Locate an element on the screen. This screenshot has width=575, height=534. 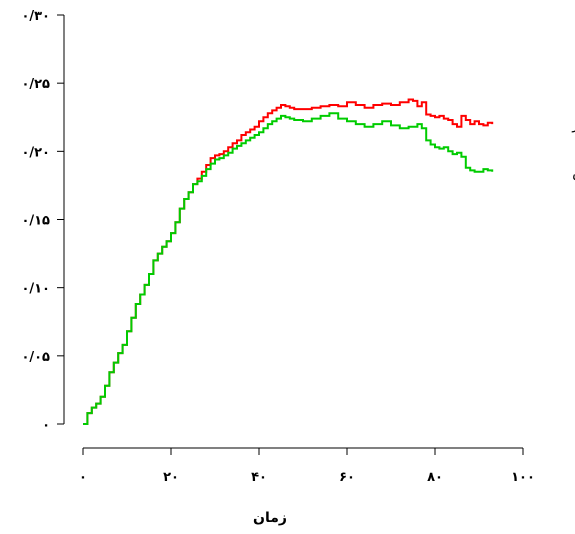
x-axis: ۰ ۲۰ ۴۰ ۶۰ ۸۰ ۱۰۰ is located at coordinates (307, 466).